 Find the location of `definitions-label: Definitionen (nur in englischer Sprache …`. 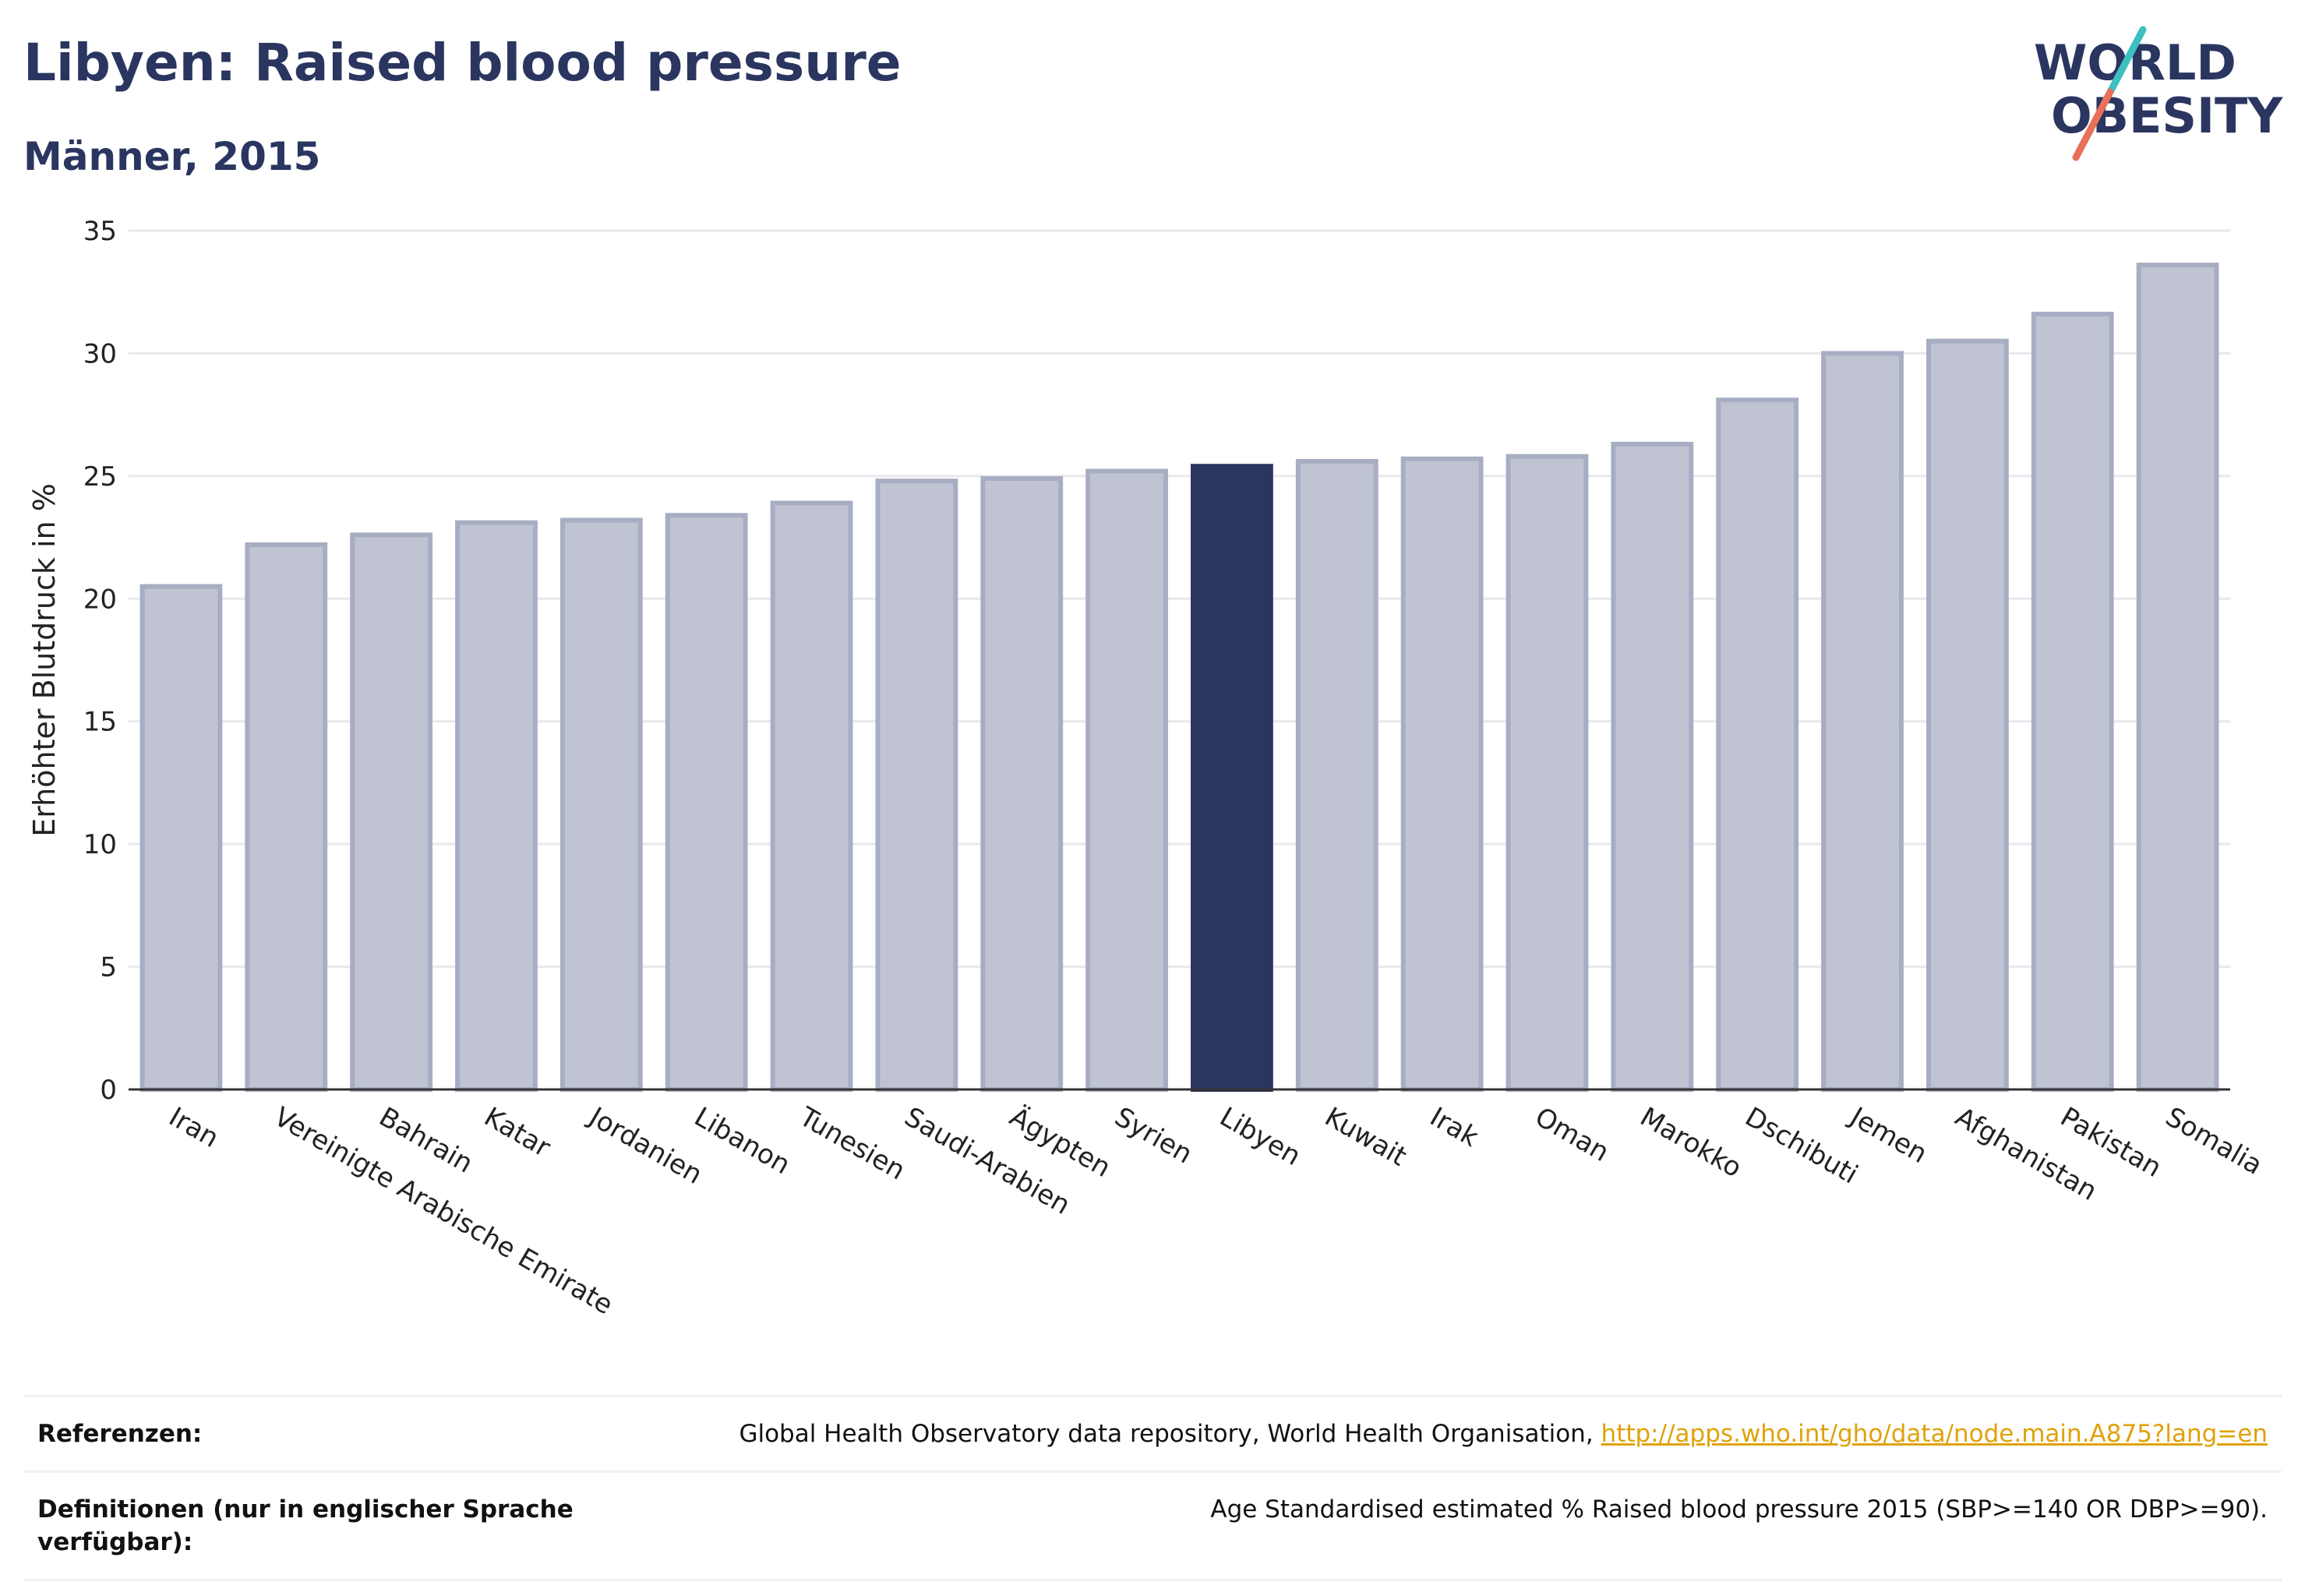

definitions-label: Definitionen (nur in englischer Sprache … is located at coordinates (305, 1525).